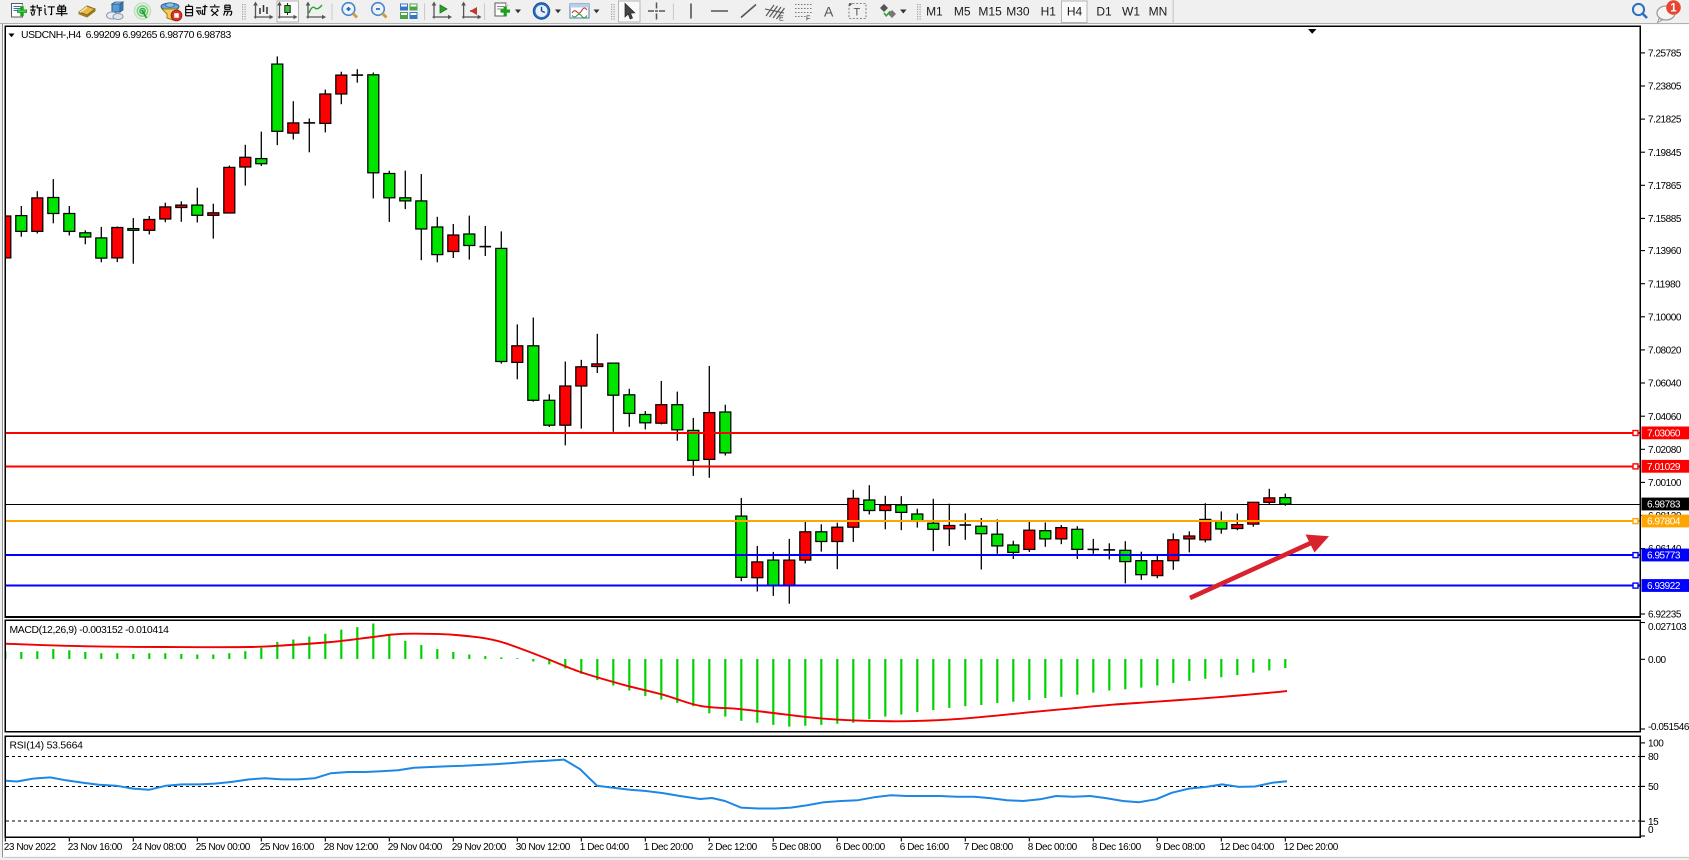  Describe the element at coordinates (415, 847) in the screenshot. I see `svg-text: 29 Nov 04:00` at that location.